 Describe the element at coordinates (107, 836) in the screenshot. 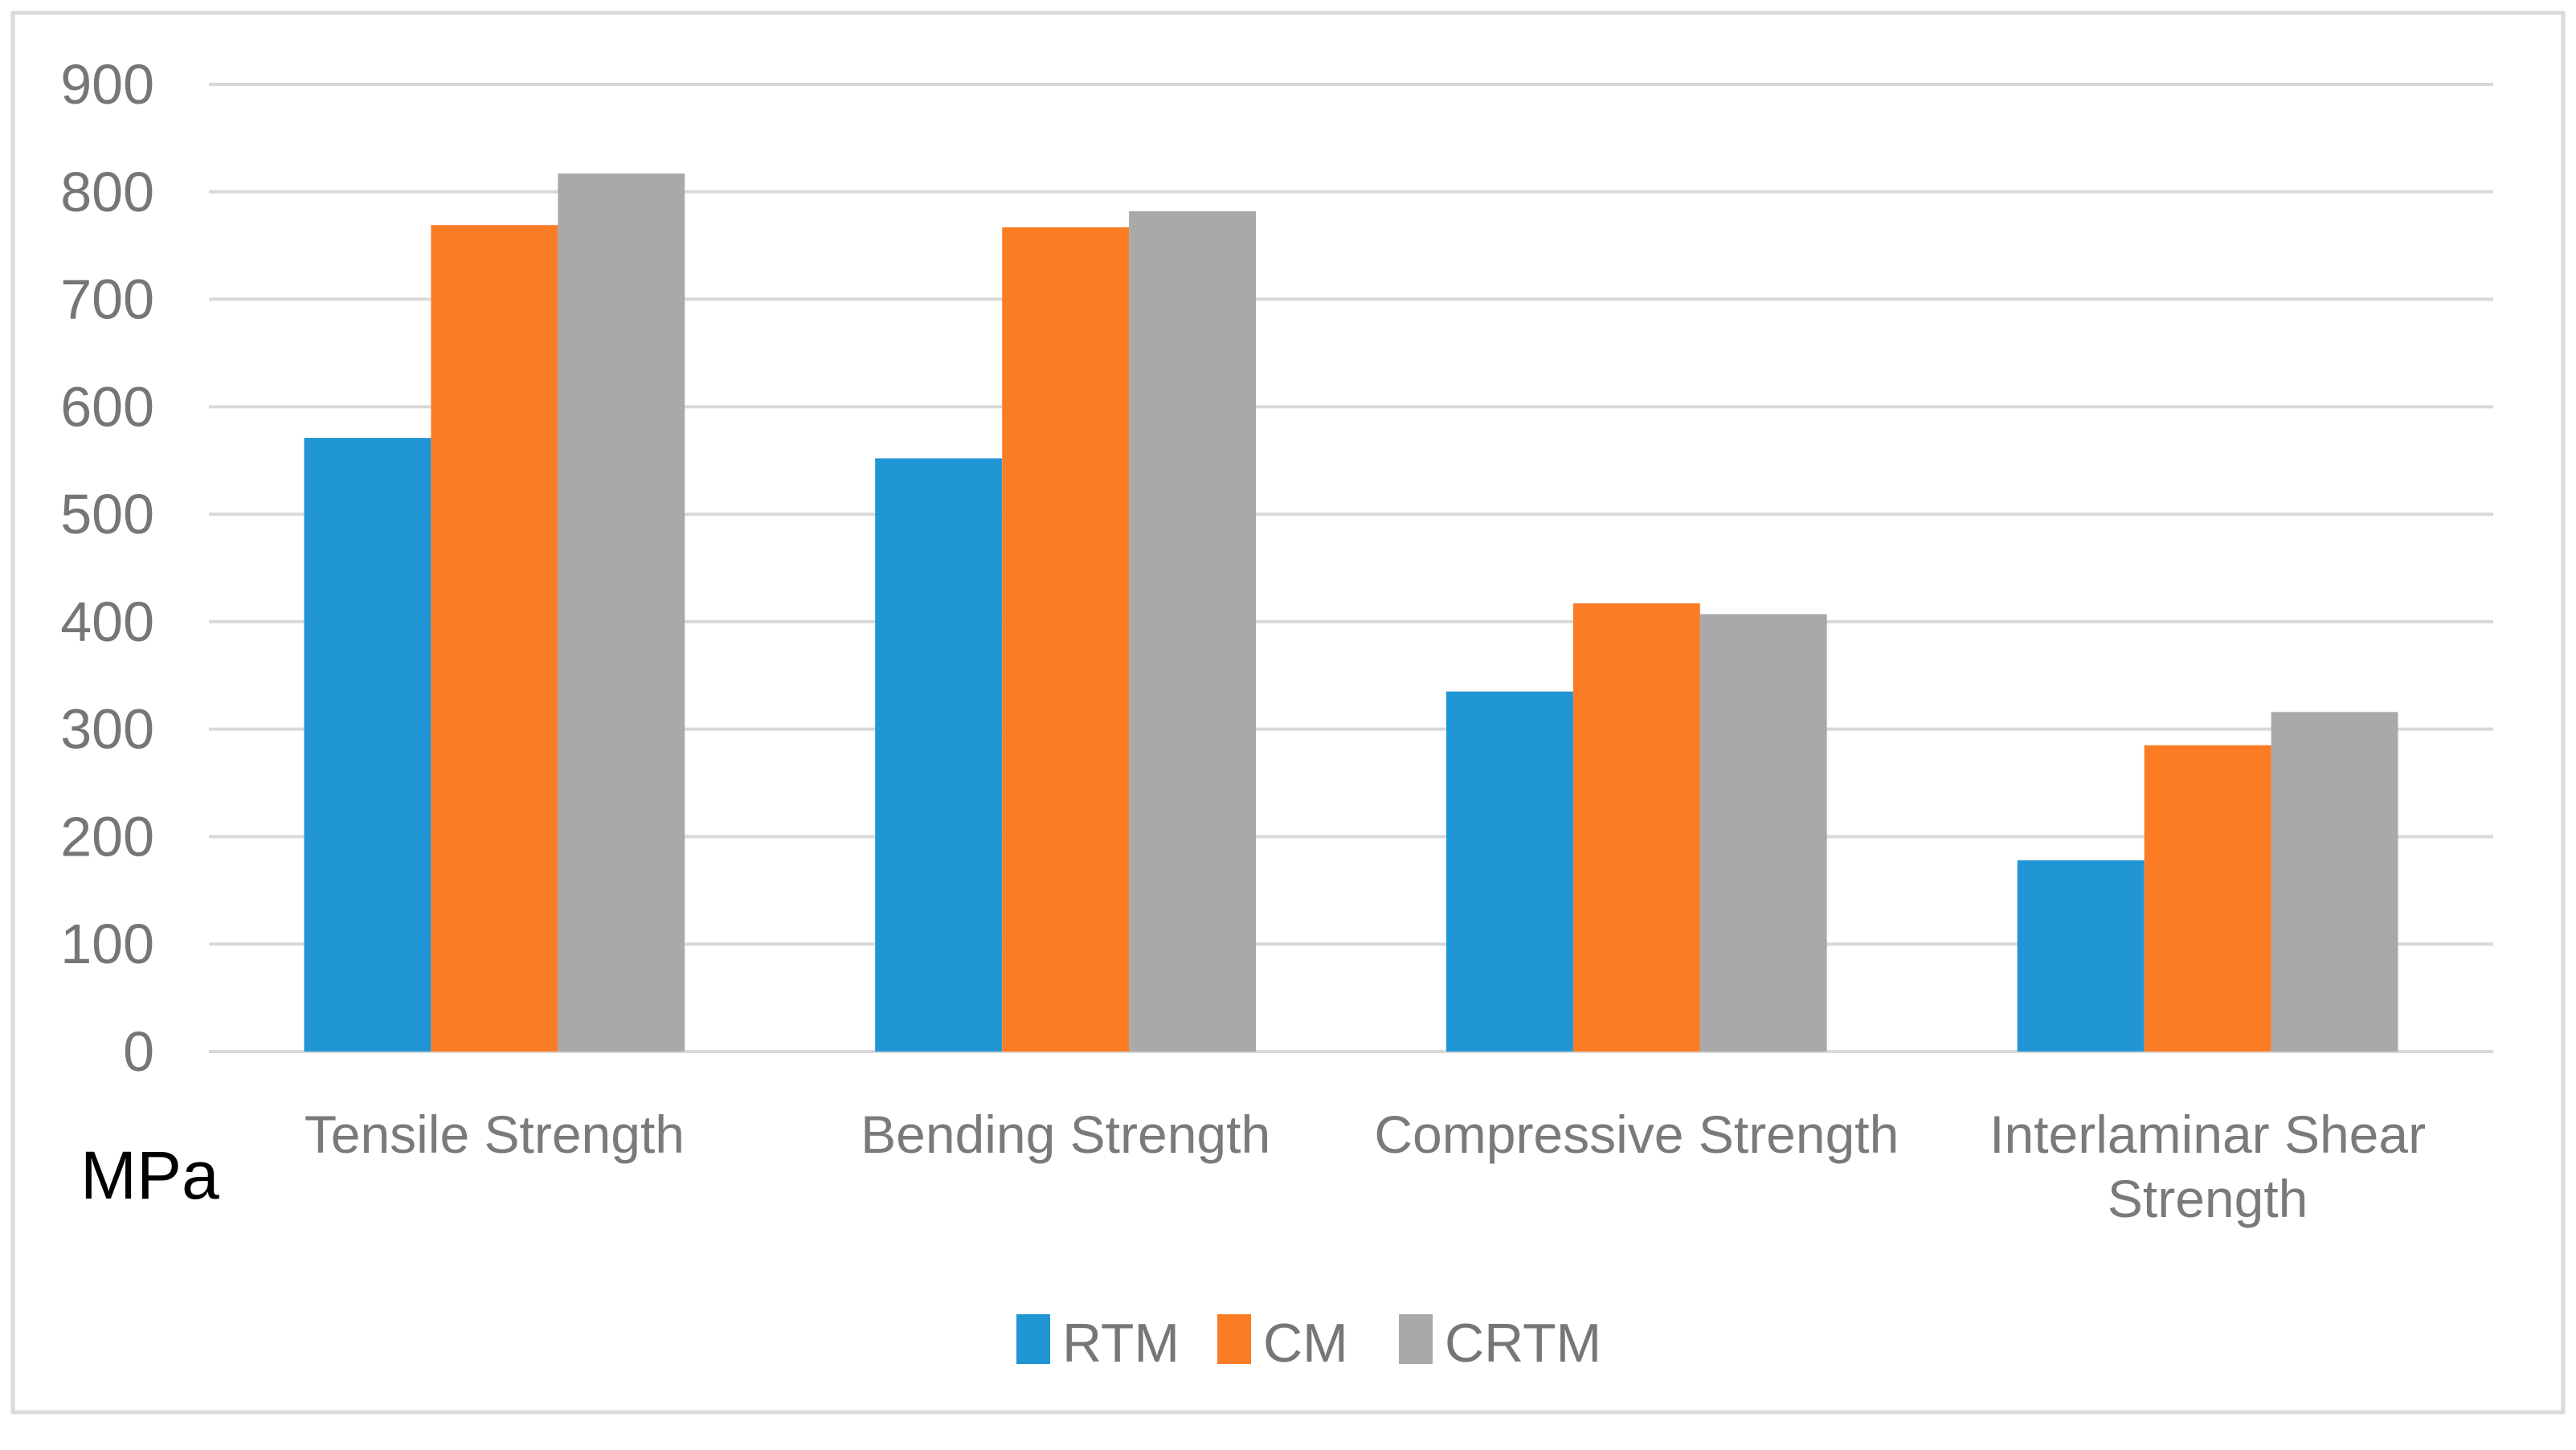

I see `y-tick-label: 200` at that location.